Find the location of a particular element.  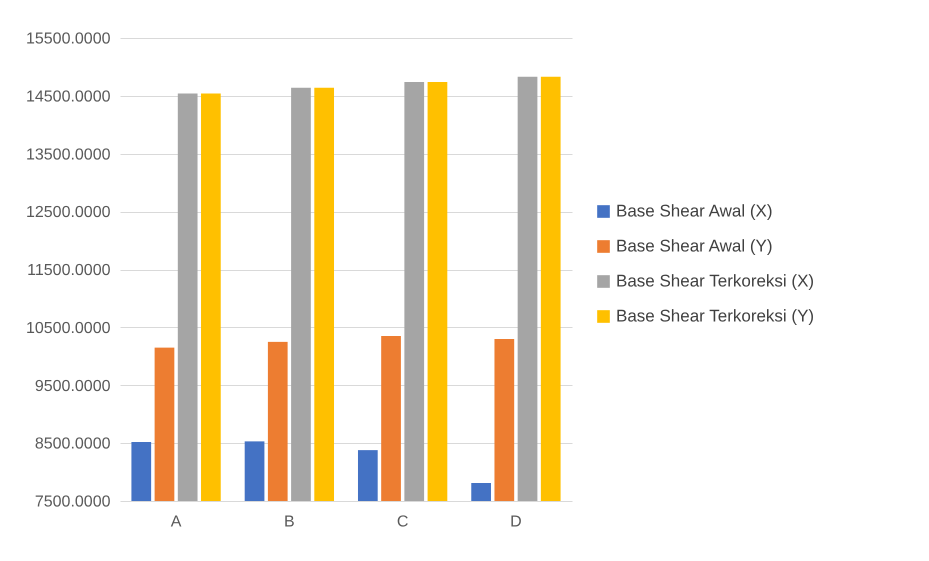

y-tick-label: 10500.0000 is located at coordinates (68, 328).